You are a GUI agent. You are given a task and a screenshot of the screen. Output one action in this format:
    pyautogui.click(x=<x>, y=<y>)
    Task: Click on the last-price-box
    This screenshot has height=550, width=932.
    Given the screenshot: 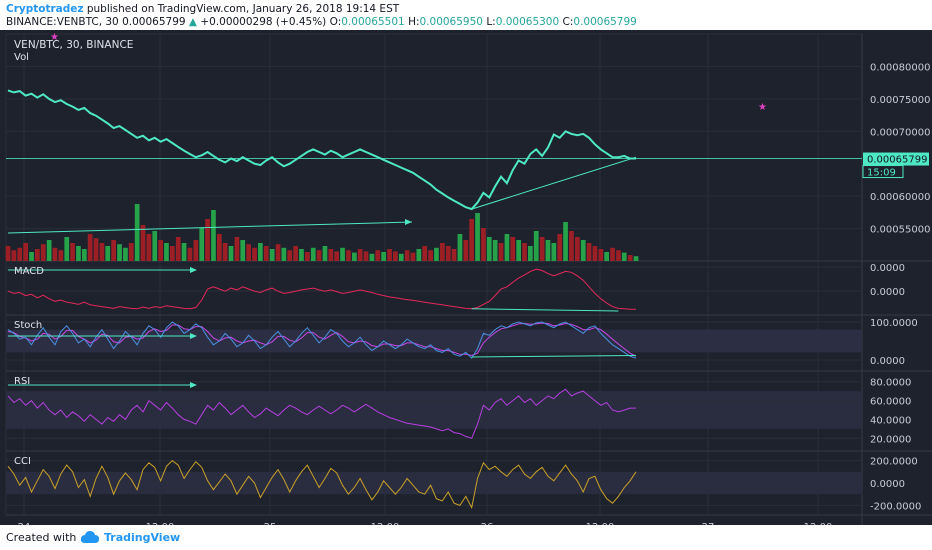 What is the action you would take?
    pyautogui.click(x=896, y=159)
    